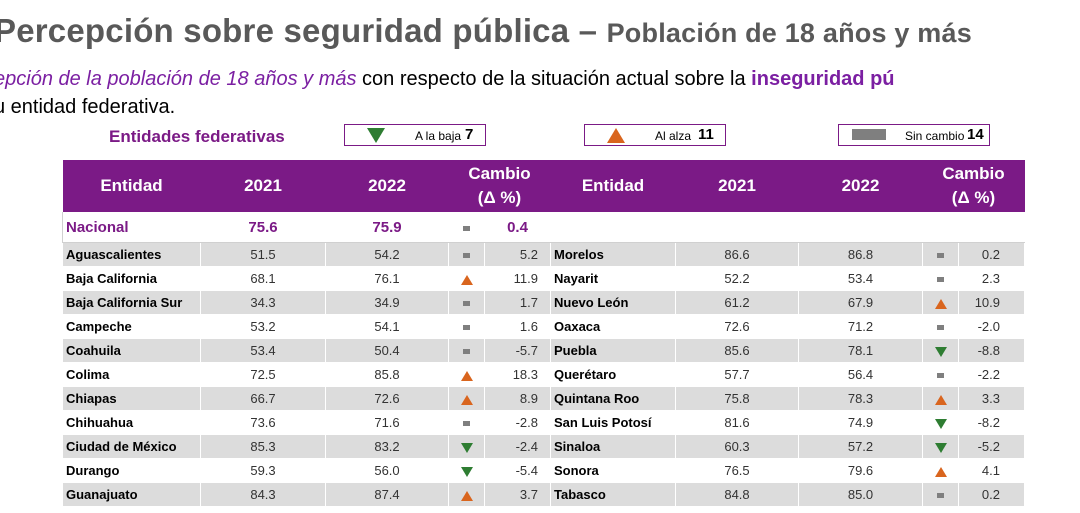 This screenshot has width=1080, height=513. What do you see at coordinates (387, 350) in the screenshot?
I see `value-2022: 50.4` at bounding box center [387, 350].